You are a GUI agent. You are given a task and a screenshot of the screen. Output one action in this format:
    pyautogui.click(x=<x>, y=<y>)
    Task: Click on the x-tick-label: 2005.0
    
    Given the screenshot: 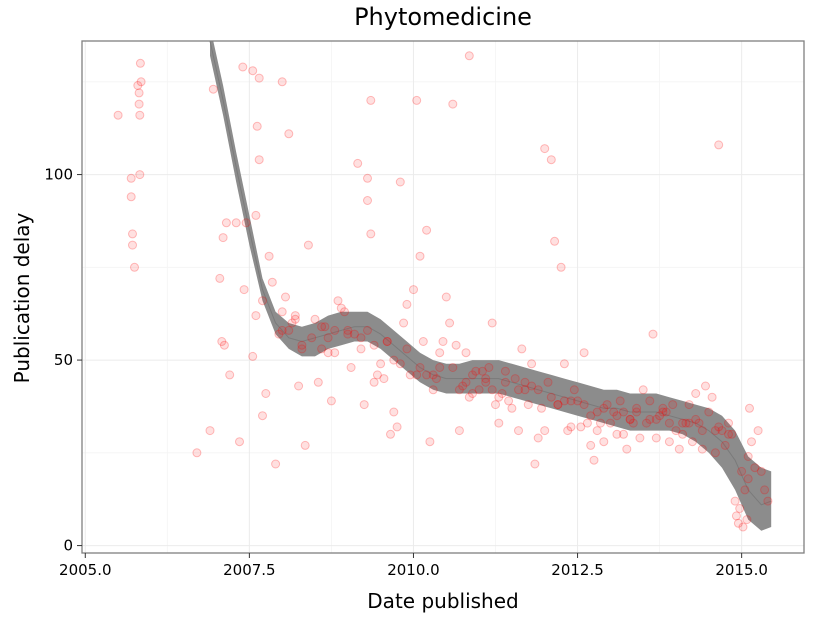 What is the action you would take?
    pyautogui.click(x=85, y=570)
    